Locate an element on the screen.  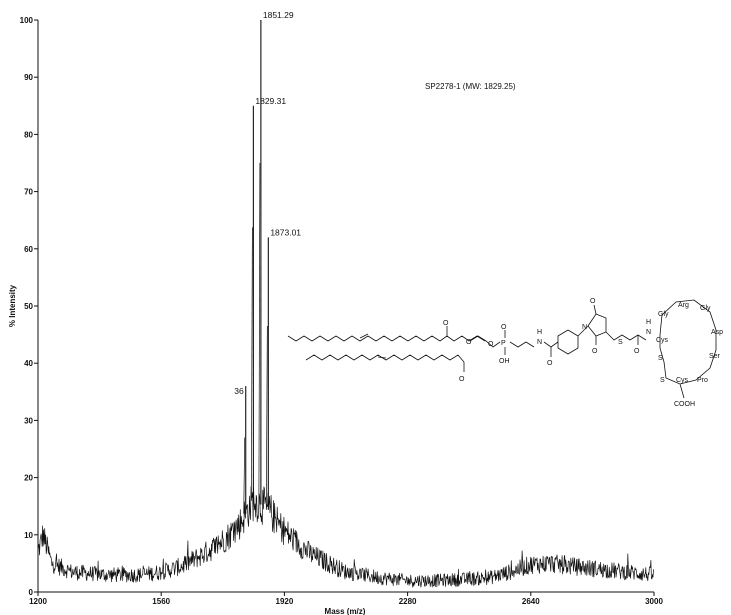
y-tick-label: 40 is located at coordinates (28, 363).